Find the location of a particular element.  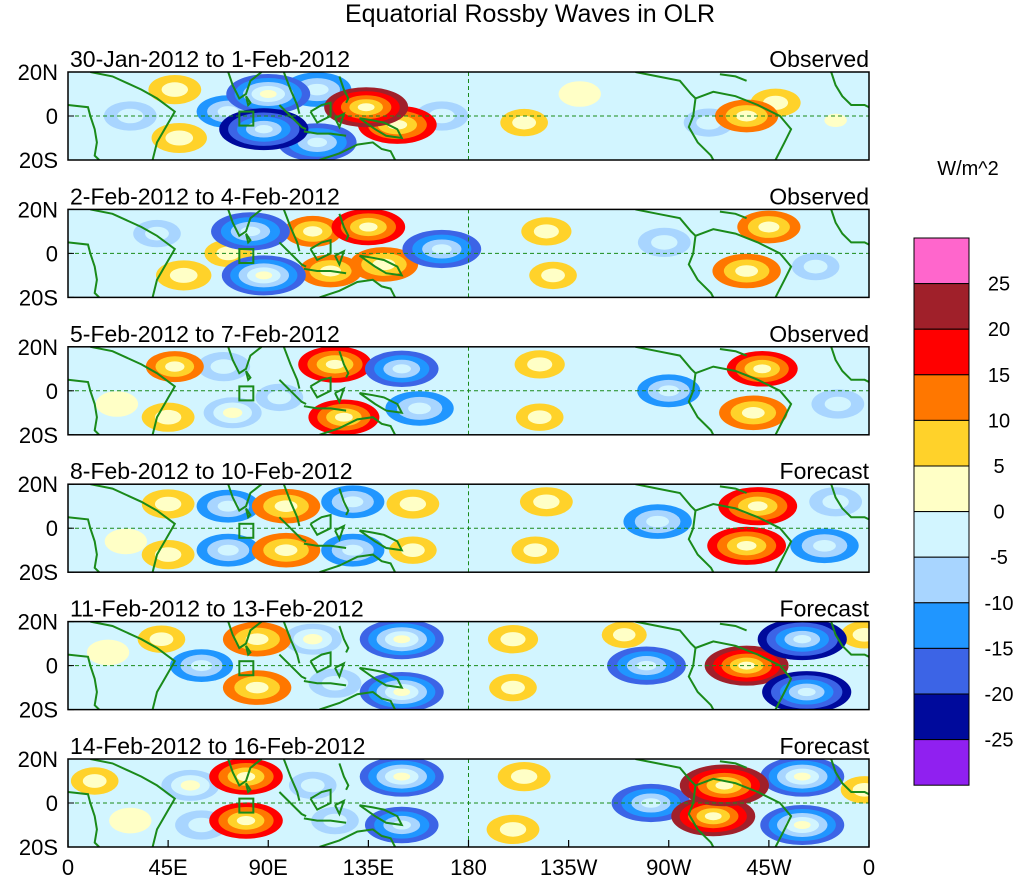

x-tick-label: 135W is located at coordinates (569, 867).